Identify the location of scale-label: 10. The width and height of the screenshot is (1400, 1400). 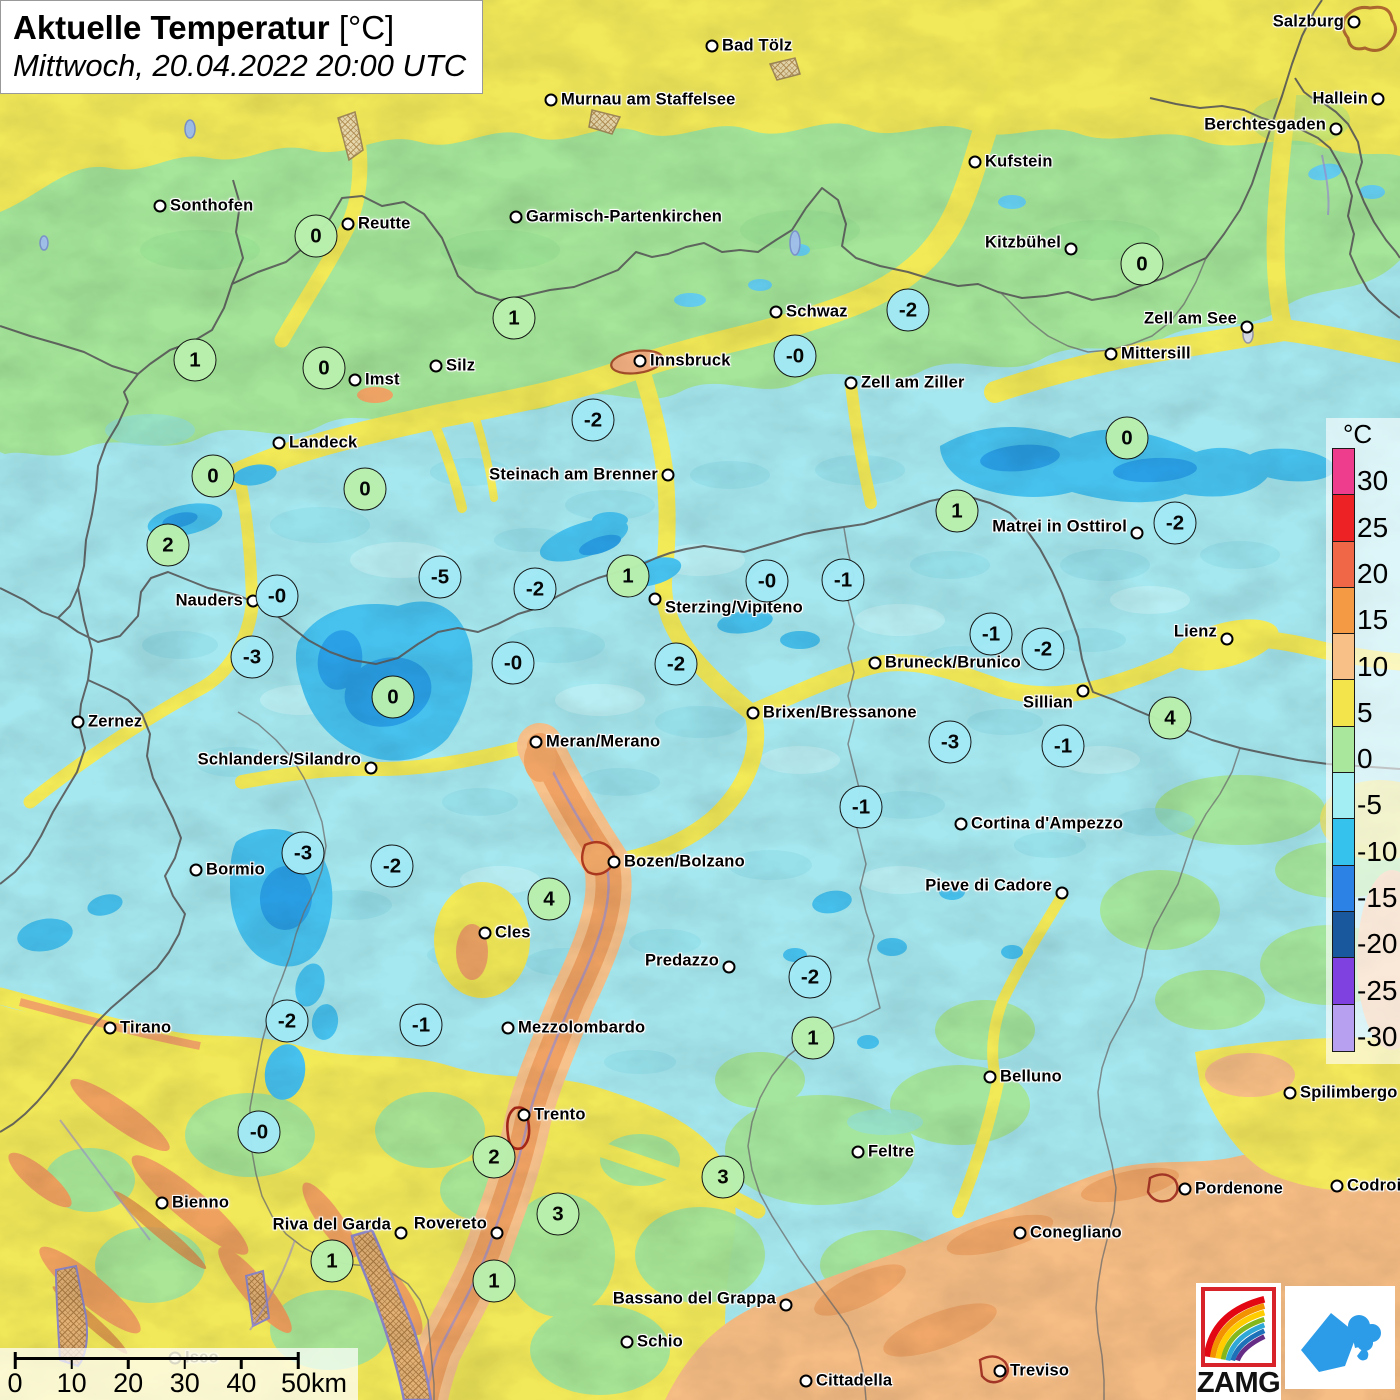
(71, 1383).